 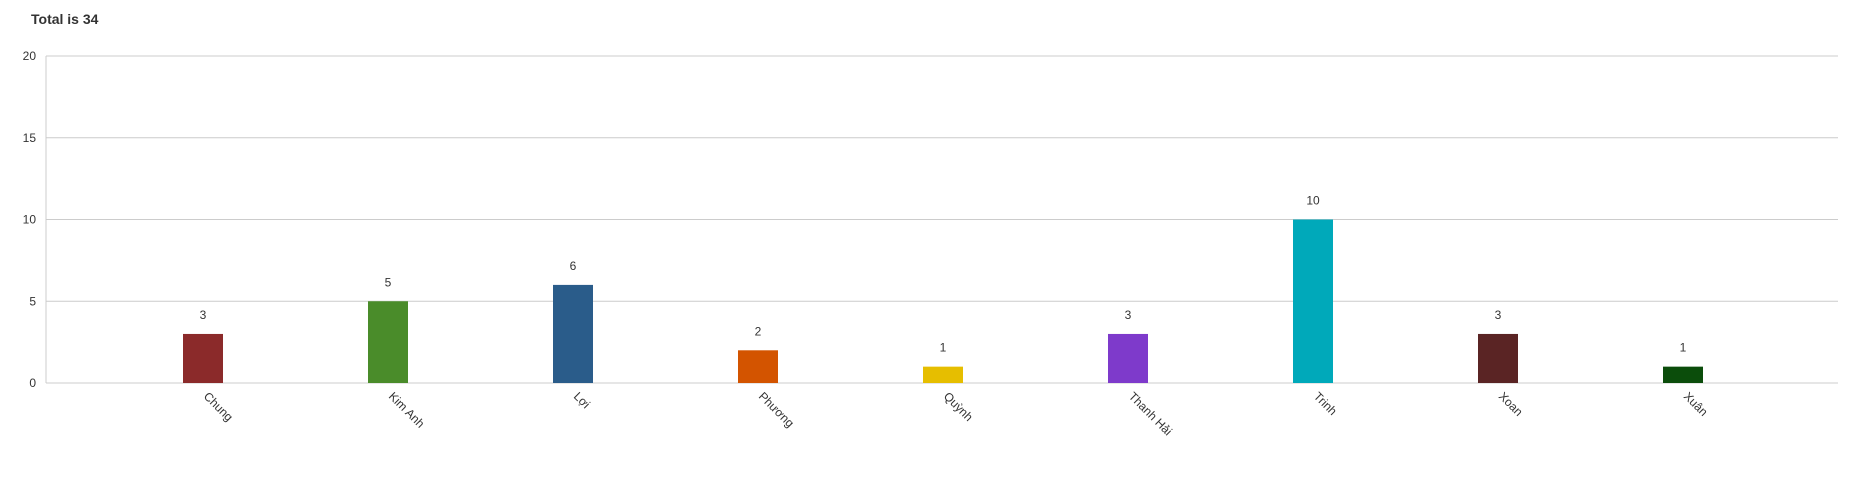 What do you see at coordinates (1313, 201) in the screenshot?
I see `data-label: 10` at bounding box center [1313, 201].